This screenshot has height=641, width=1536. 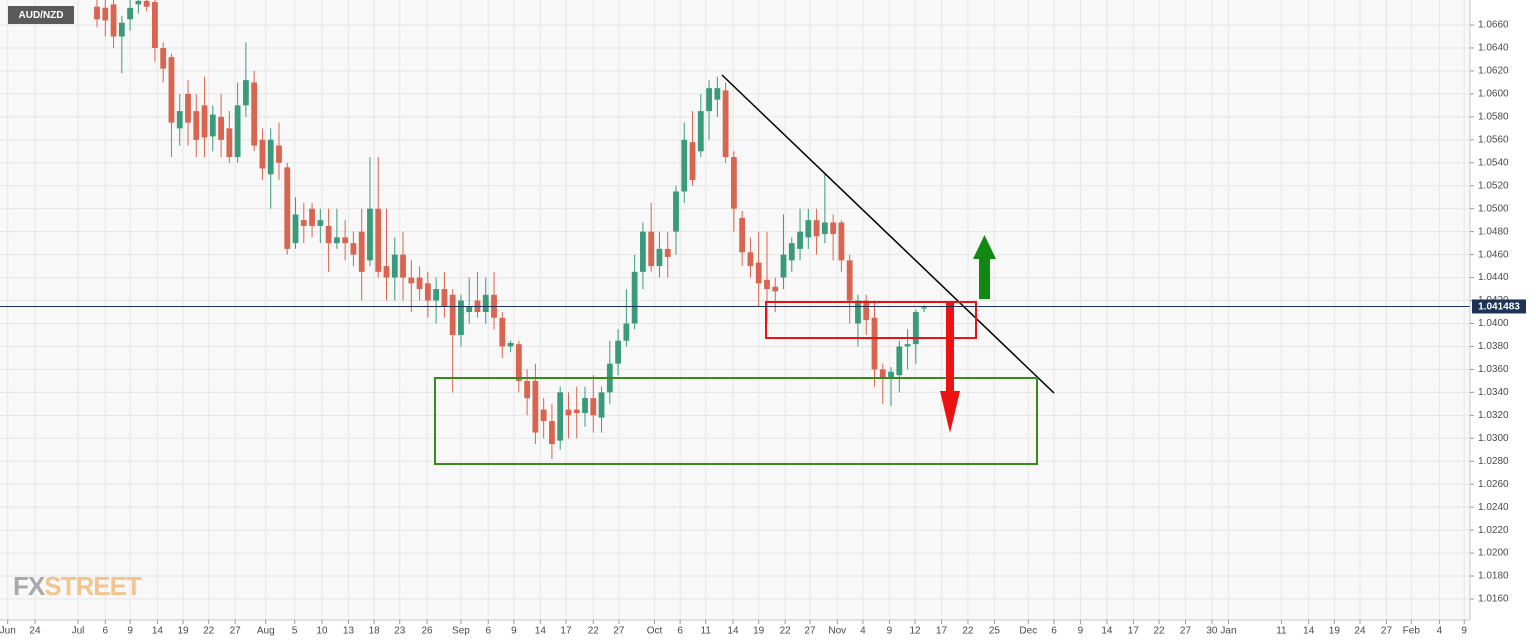 What do you see at coordinates (93, 586) in the screenshot?
I see `watermark-street: STREET` at bounding box center [93, 586].